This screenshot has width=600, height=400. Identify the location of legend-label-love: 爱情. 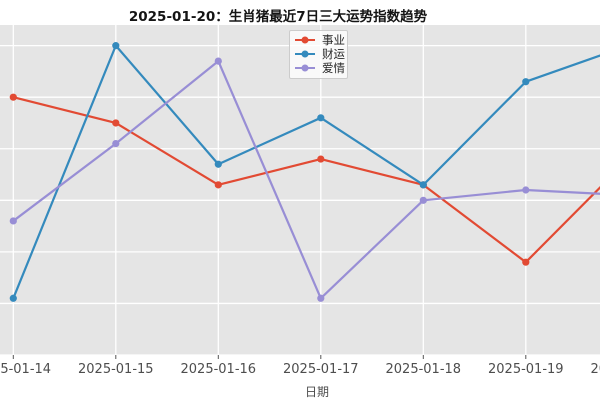
(333, 68).